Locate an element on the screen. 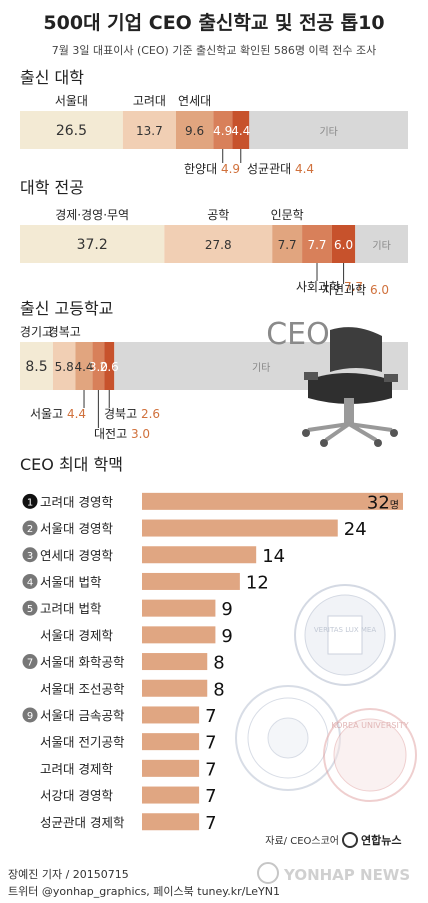  segment-value-2: 13.7 is located at coordinates (149, 131).